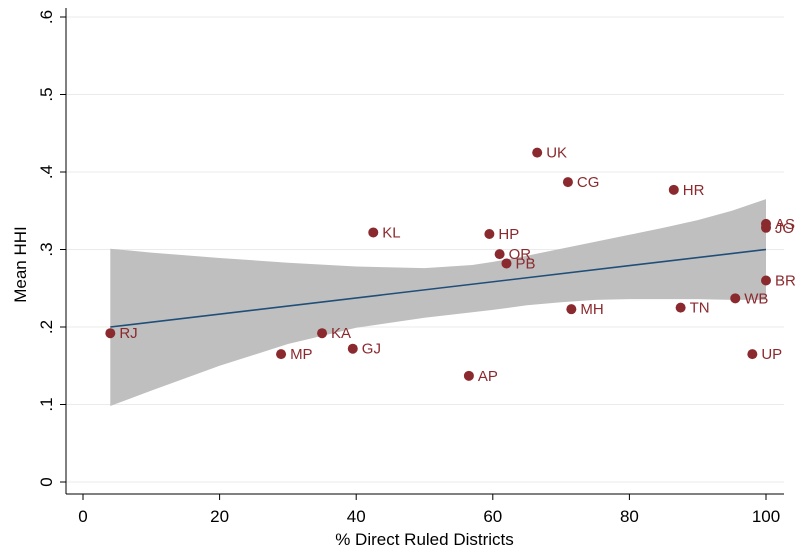  I want to click on point-label-wb: WB, so click(756, 298).